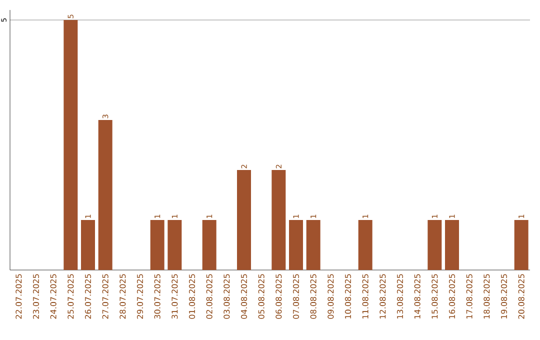 Image resolution: width=540 pixels, height=340 pixels. Describe the element at coordinates (469, 296) in the screenshot. I see `x-tick-label: 17.08.2025` at that location.